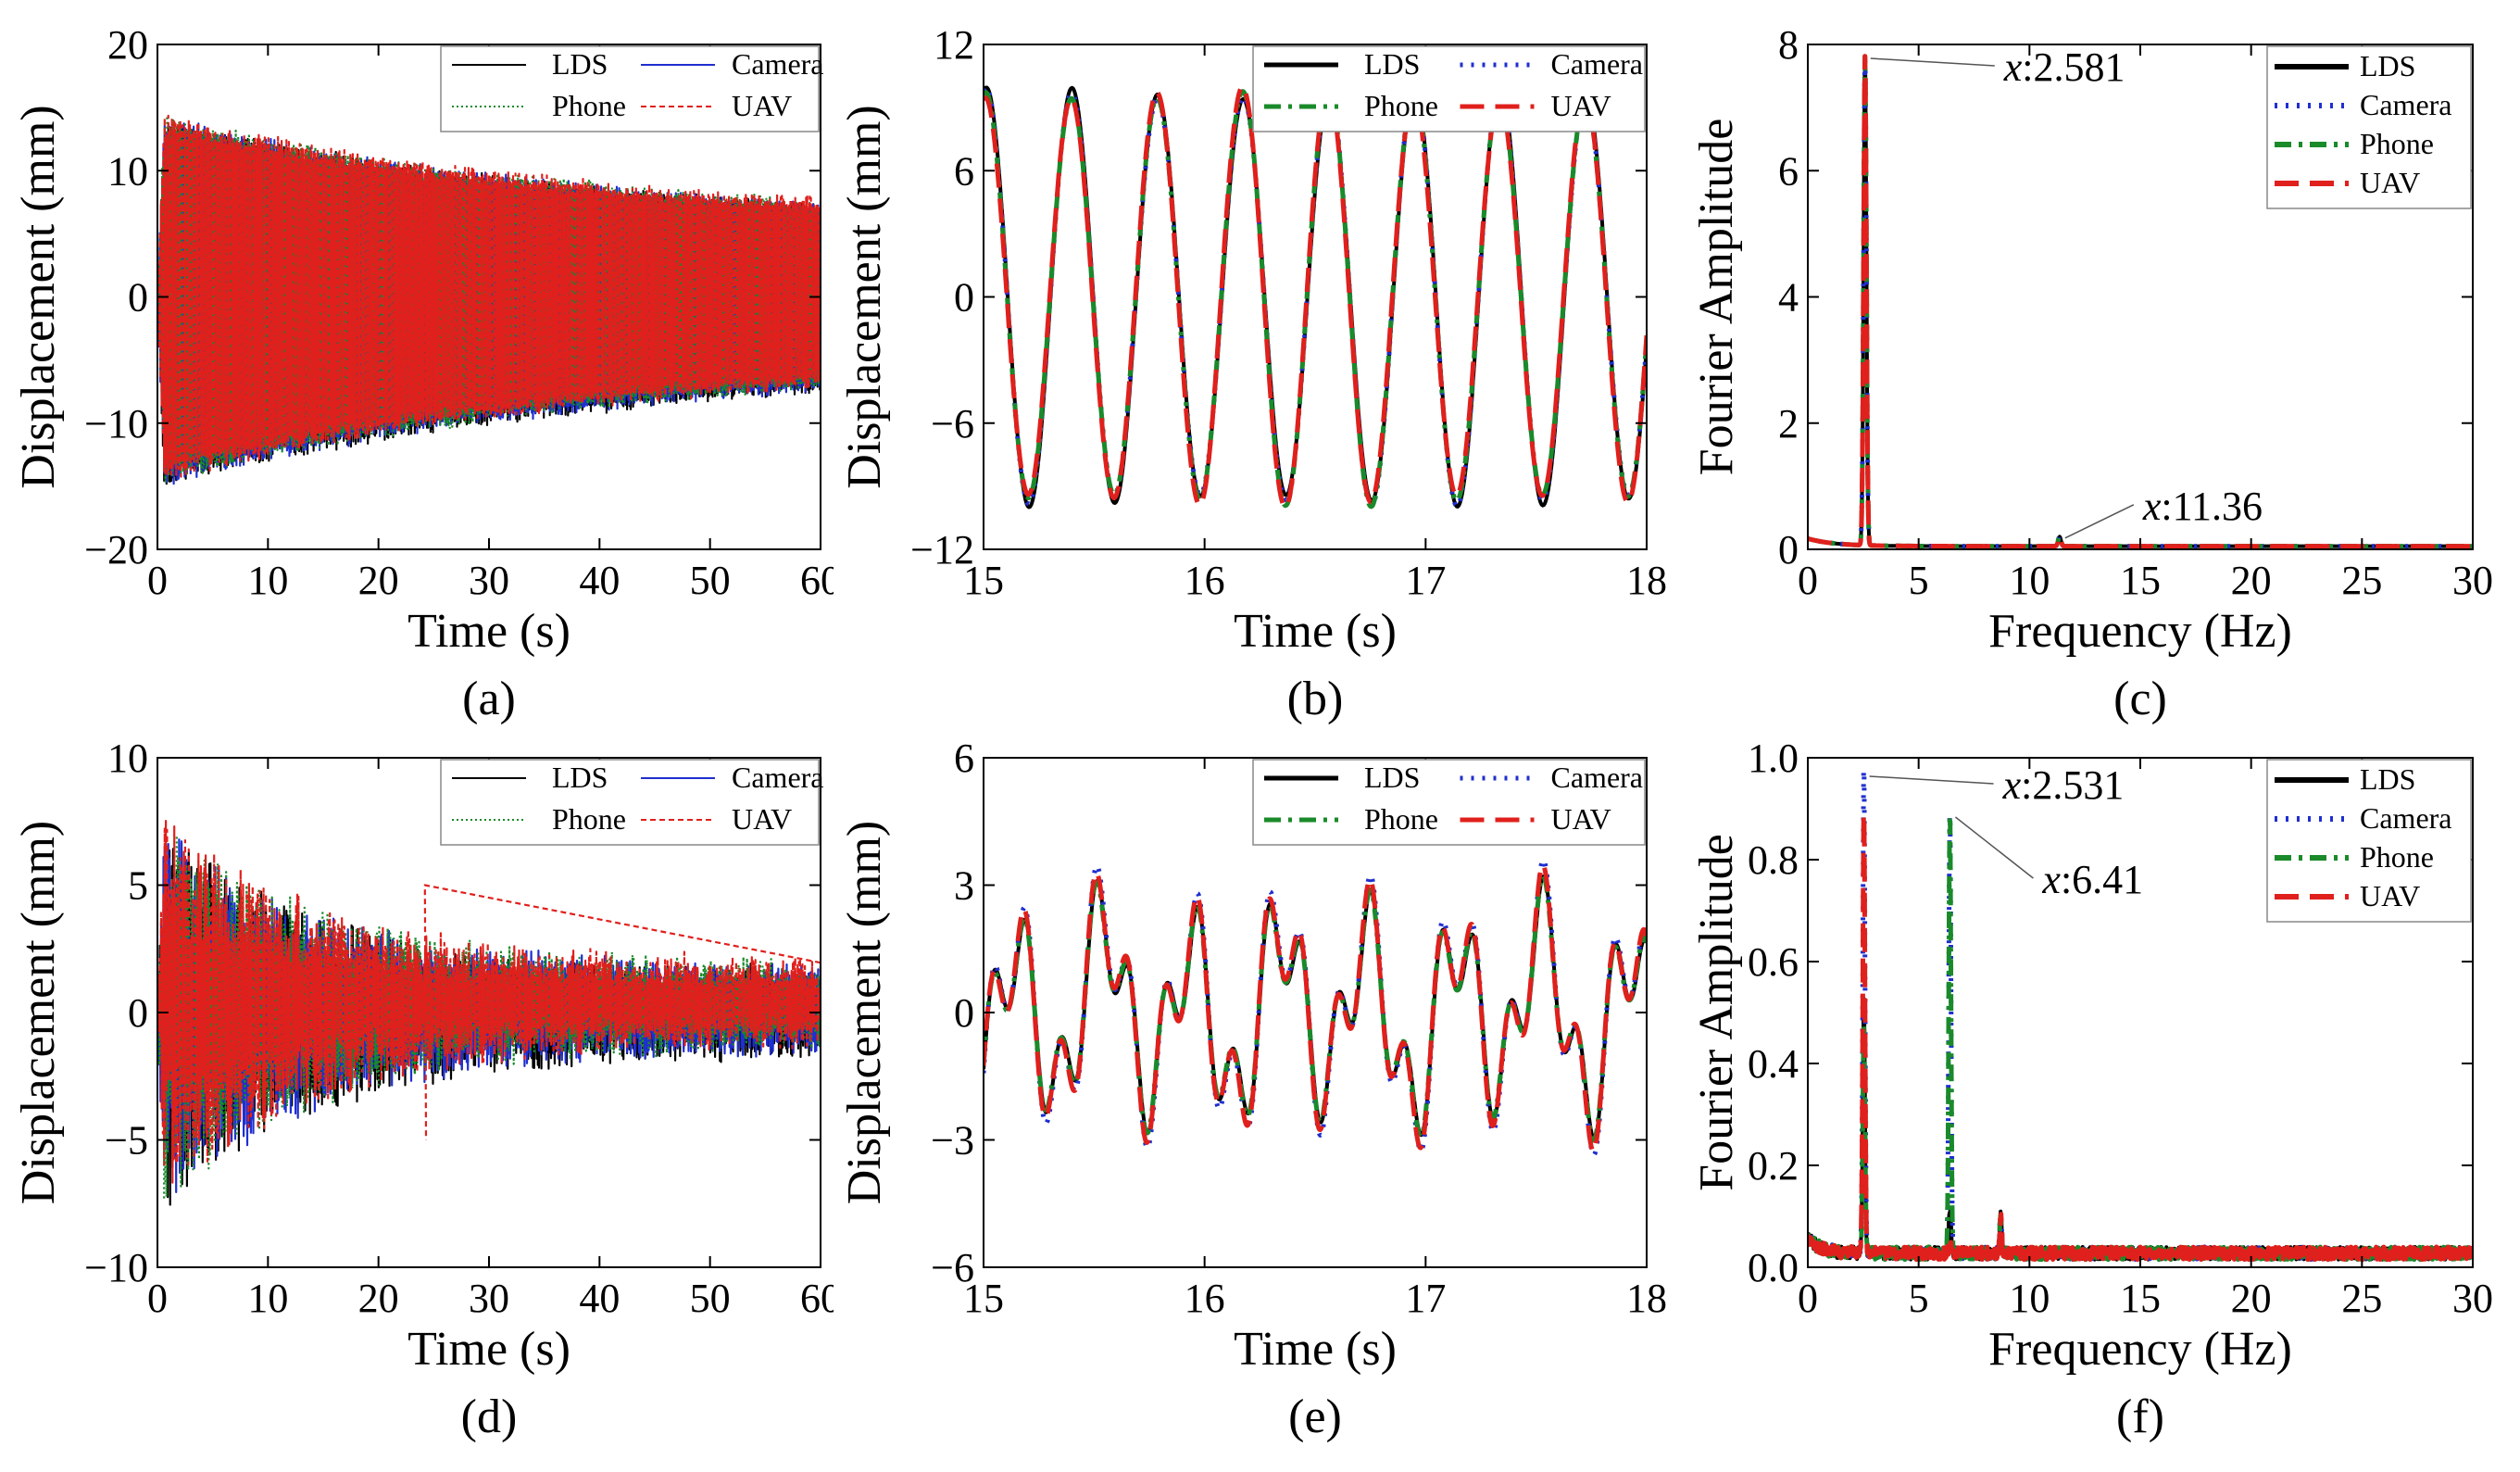  What do you see at coordinates (1315, 1416) in the screenshot?
I see `panel-caption: (e)` at bounding box center [1315, 1416].